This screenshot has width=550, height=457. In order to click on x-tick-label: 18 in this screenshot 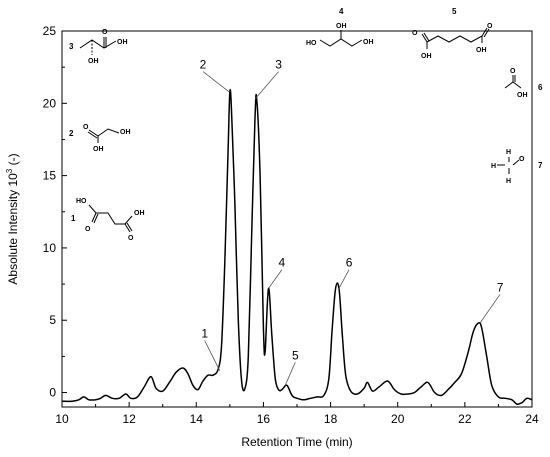, I will do `click(331, 419)`.